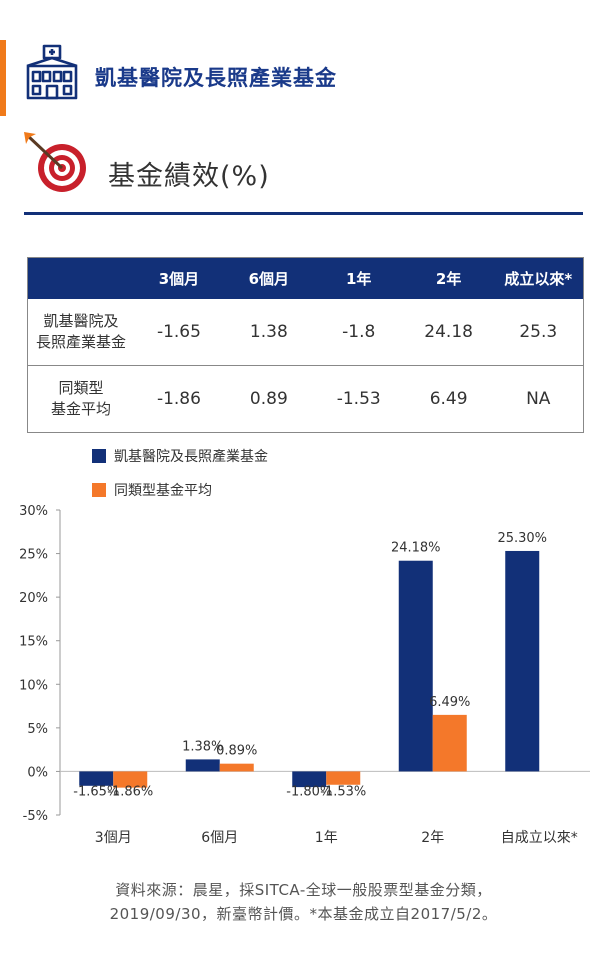 The image size is (607, 956). Describe the element at coordinates (3, 78) in the screenshot. I see `accent-bar` at that location.